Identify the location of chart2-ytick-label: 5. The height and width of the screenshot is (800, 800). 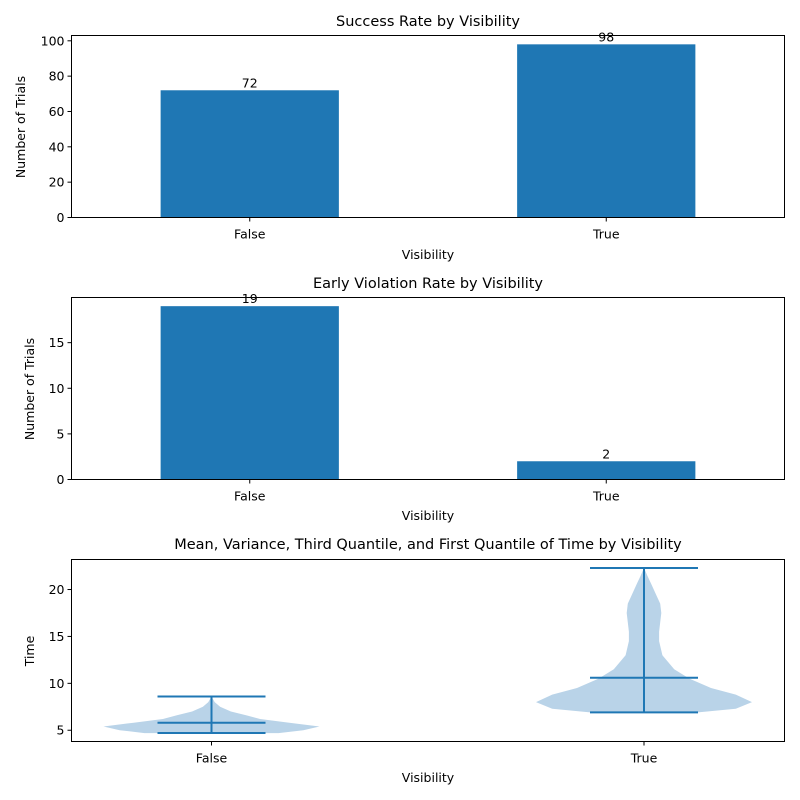
(61, 433).